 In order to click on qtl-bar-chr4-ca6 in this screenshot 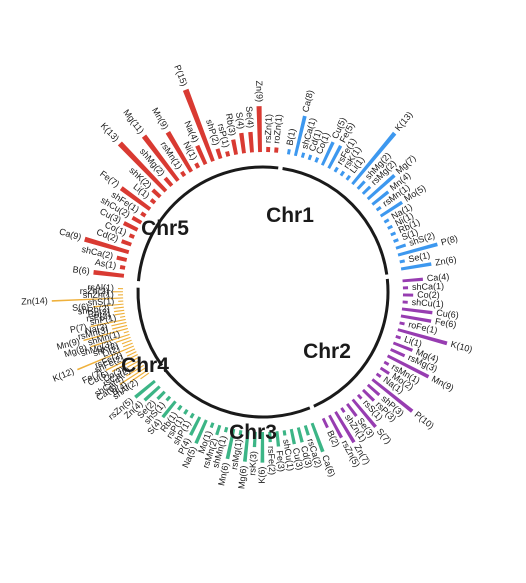, I will do `click(317, 437)`.